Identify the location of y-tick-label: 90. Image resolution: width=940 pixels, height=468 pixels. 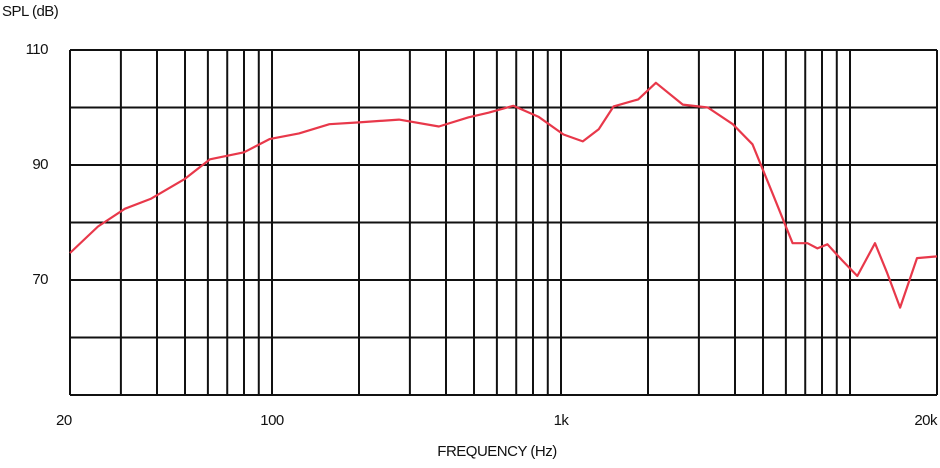
(40, 164).